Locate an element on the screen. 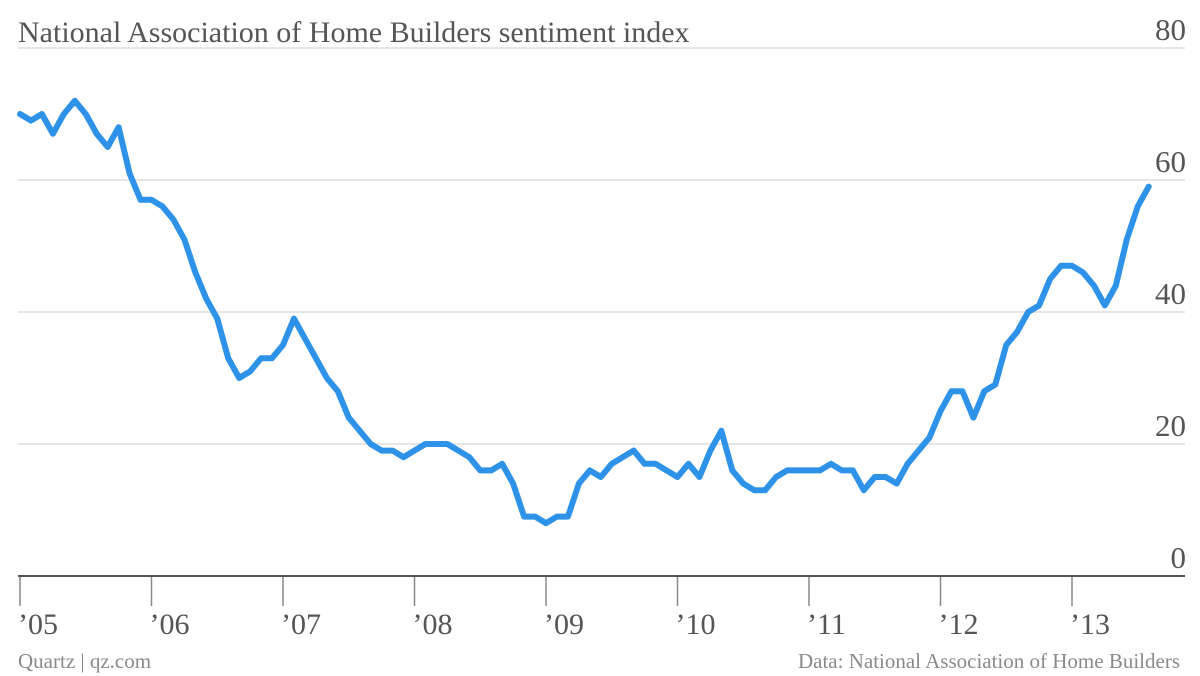 This screenshot has height=676, width=1200. y-tick-label: 20 is located at coordinates (1170, 425).